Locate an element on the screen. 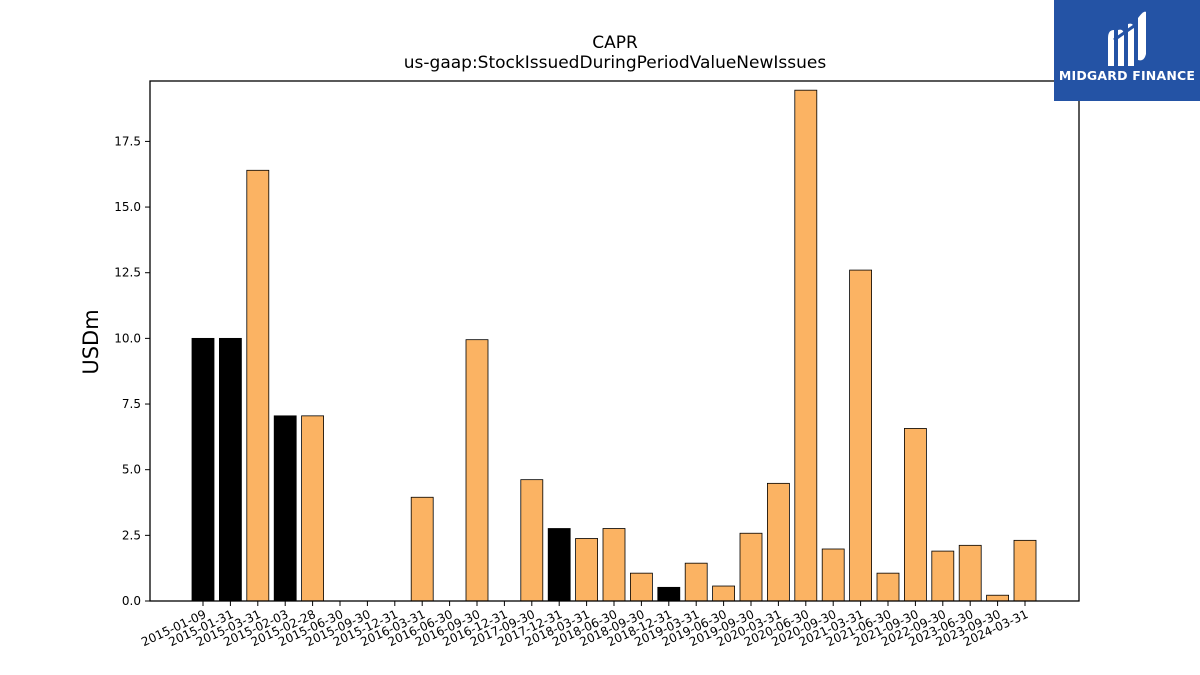 This screenshot has height=675, width=1200. y-tick-label: 12.5 is located at coordinates (127, 273).